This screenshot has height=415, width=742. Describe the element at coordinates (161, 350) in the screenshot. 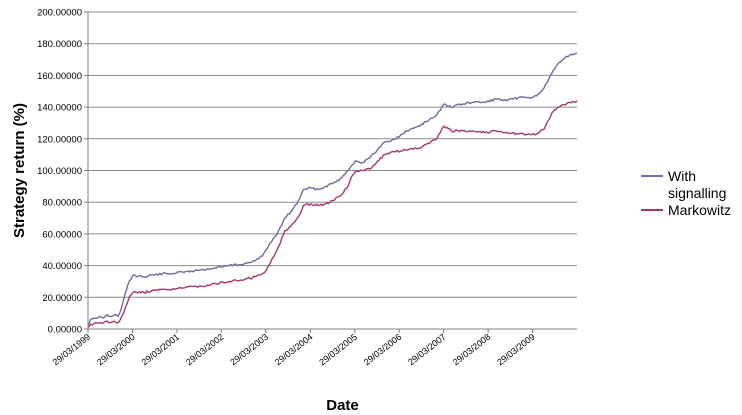

I see `x-tick-label: 29/03/2001` at that location.